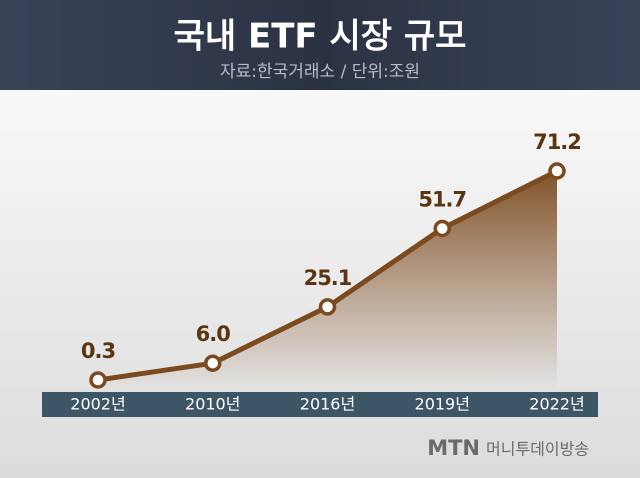 The height and width of the screenshot is (478, 640). What do you see at coordinates (212, 404) in the screenshot?
I see `x-tick-label: 2010년` at bounding box center [212, 404].